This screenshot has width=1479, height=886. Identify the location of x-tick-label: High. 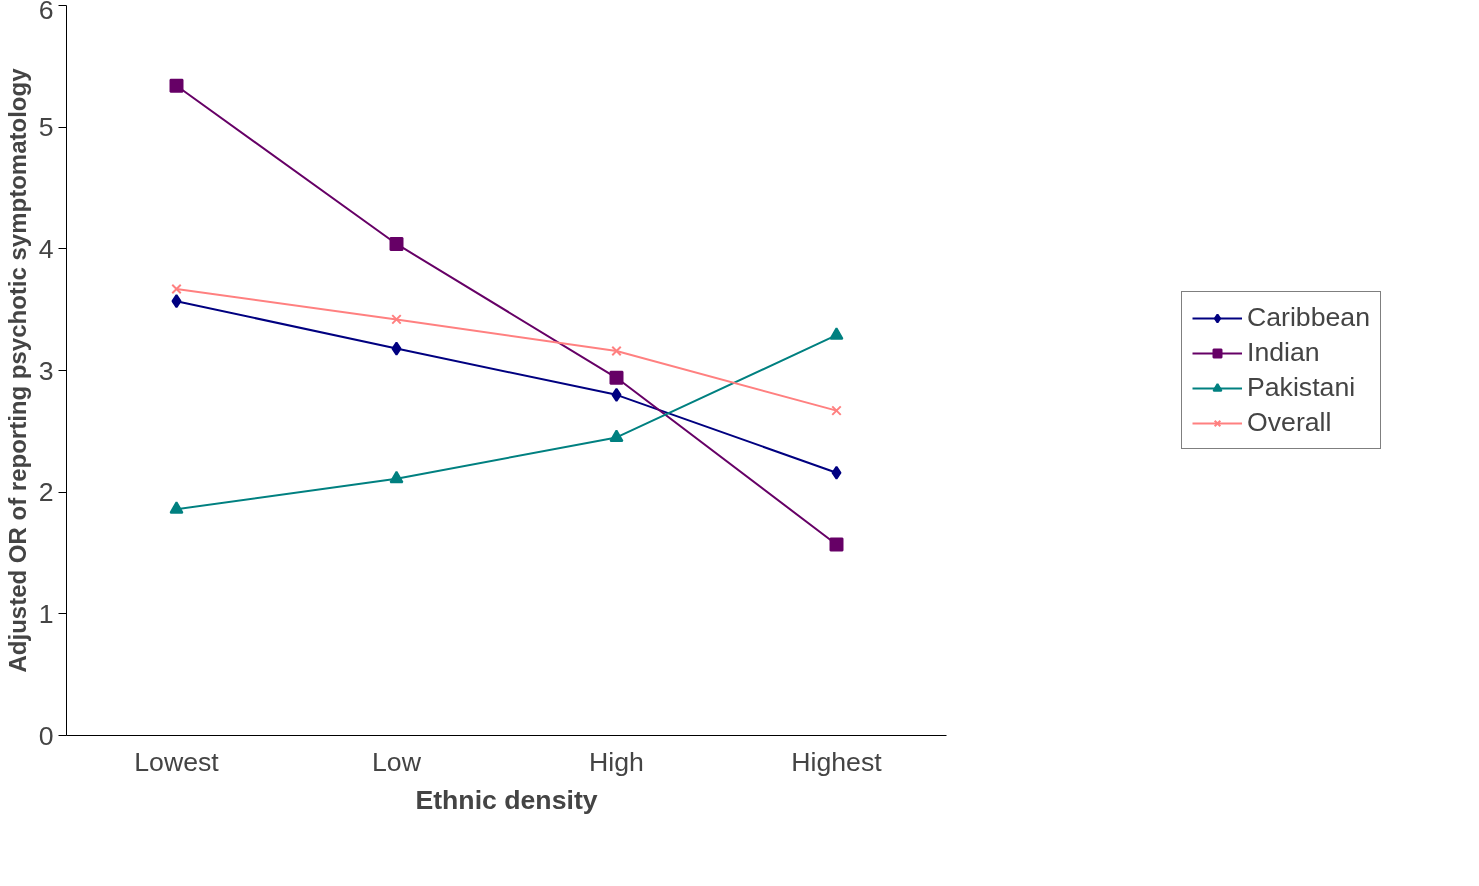
(616, 761).